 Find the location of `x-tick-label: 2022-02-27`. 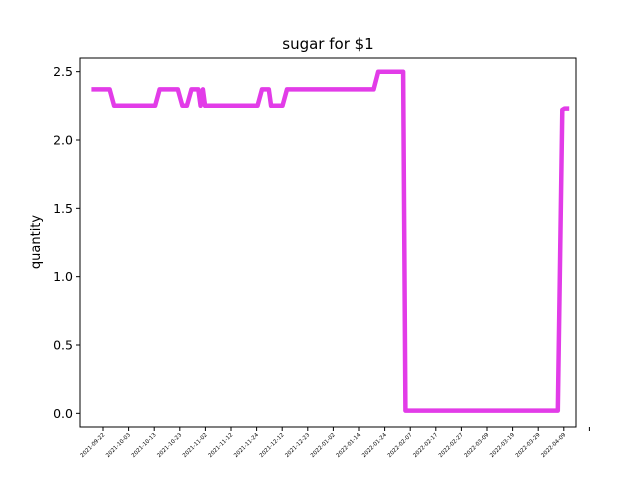

x-tick-label: 2022-02-27 is located at coordinates (451, 445).